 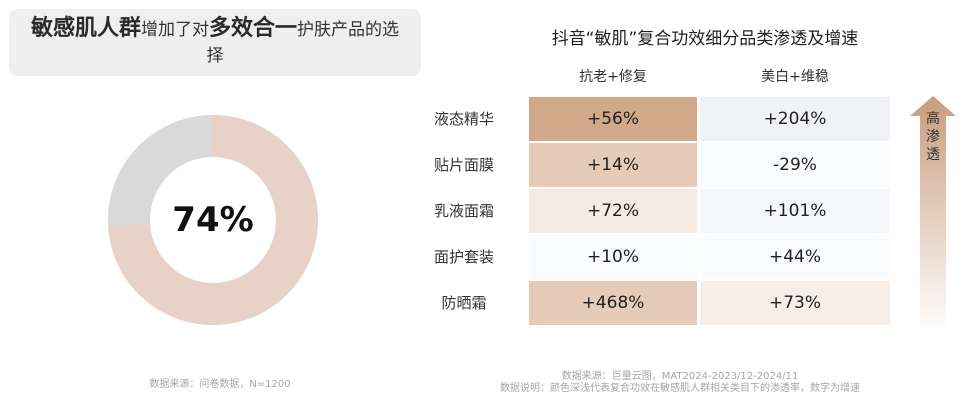 What do you see at coordinates (175, 30) in the screenshot?
I see `headline-part2: 增加了对` at bounding box center [175, 30].